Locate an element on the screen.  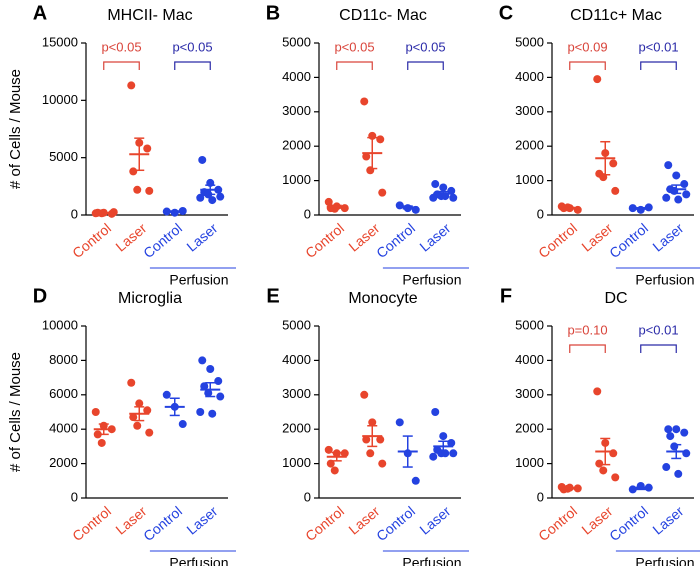
y-tick-label: 10000 is located at coordinates (60, 324).